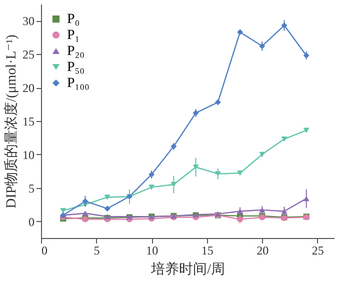 The image size is (350, 286). Describe the element at coordinates (45, 251) in the screenshot. I see `x-tick-label: 0` at that location.